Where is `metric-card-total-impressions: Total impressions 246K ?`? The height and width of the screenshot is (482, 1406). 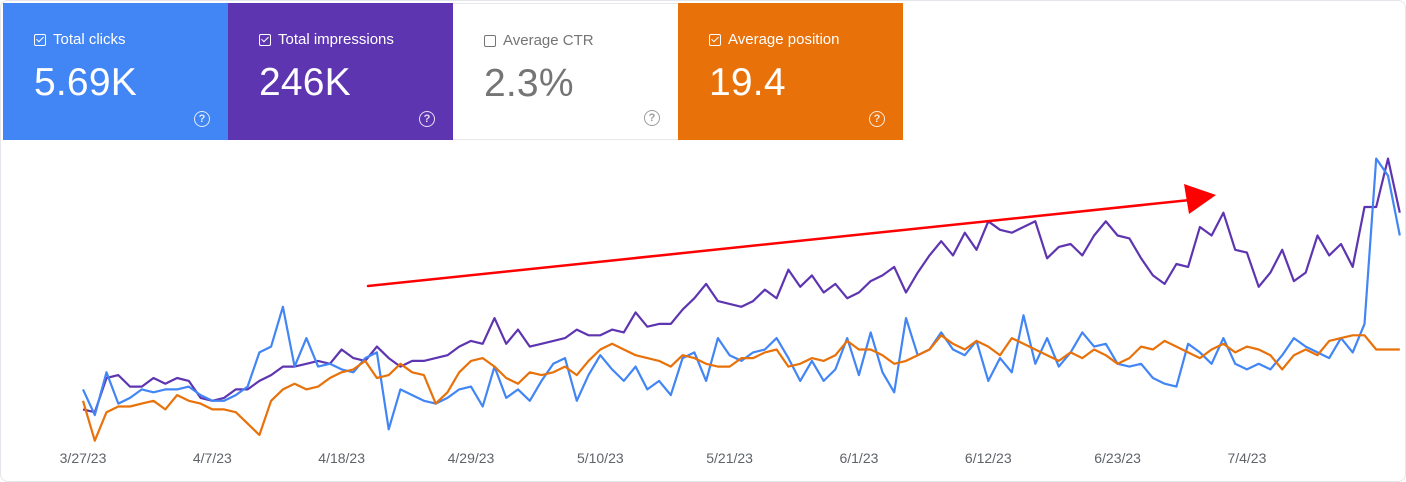 metric-card-total-impressions: Total impressions 246K ? is located at coordinates (340, 71).